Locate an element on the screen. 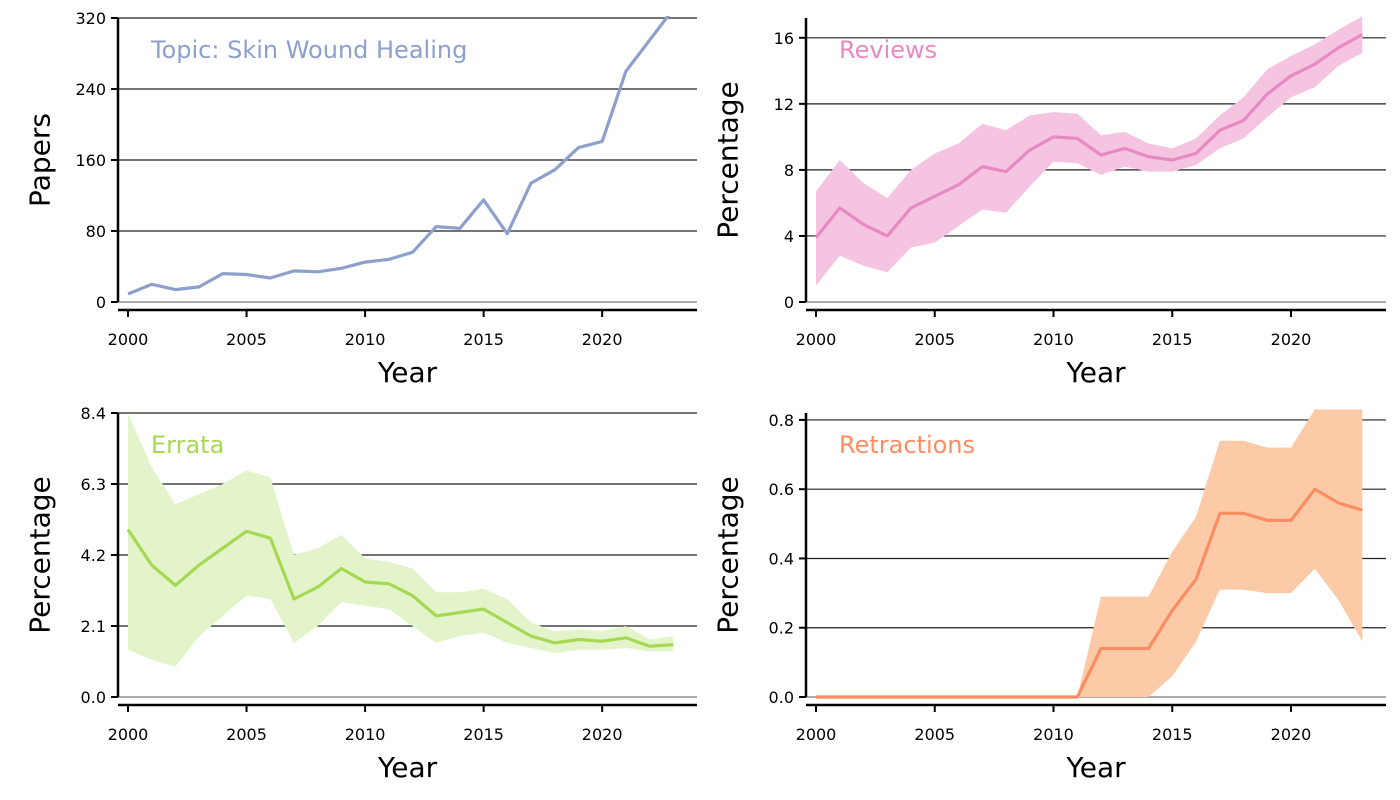  y-tick-label: 0.8 is located at coordinates (781, 420).